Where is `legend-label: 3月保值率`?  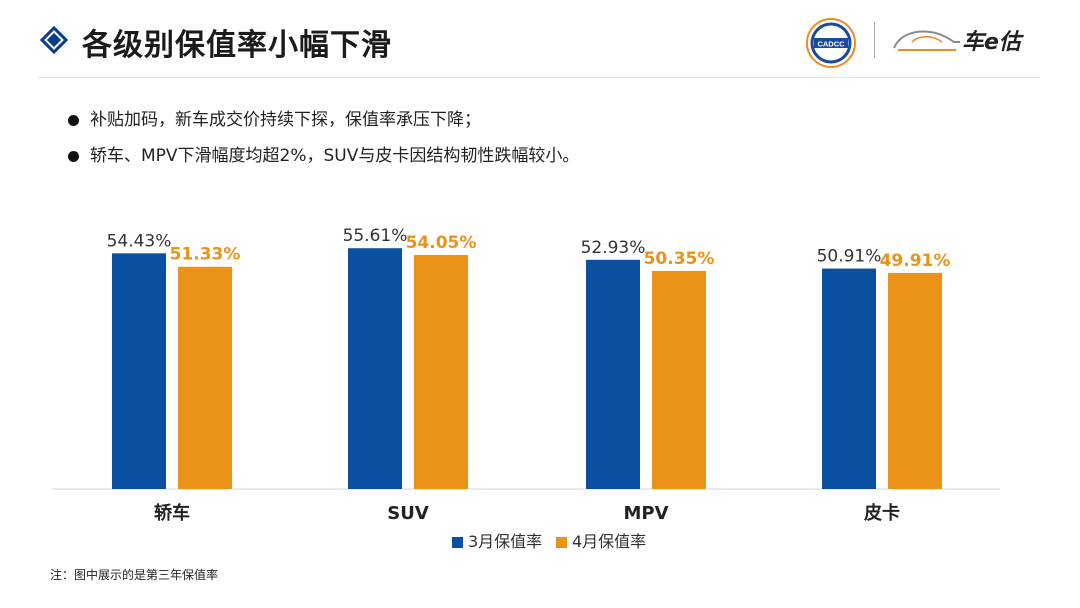
legend-label: 3月保值率 is located at coordinates (505, 541).